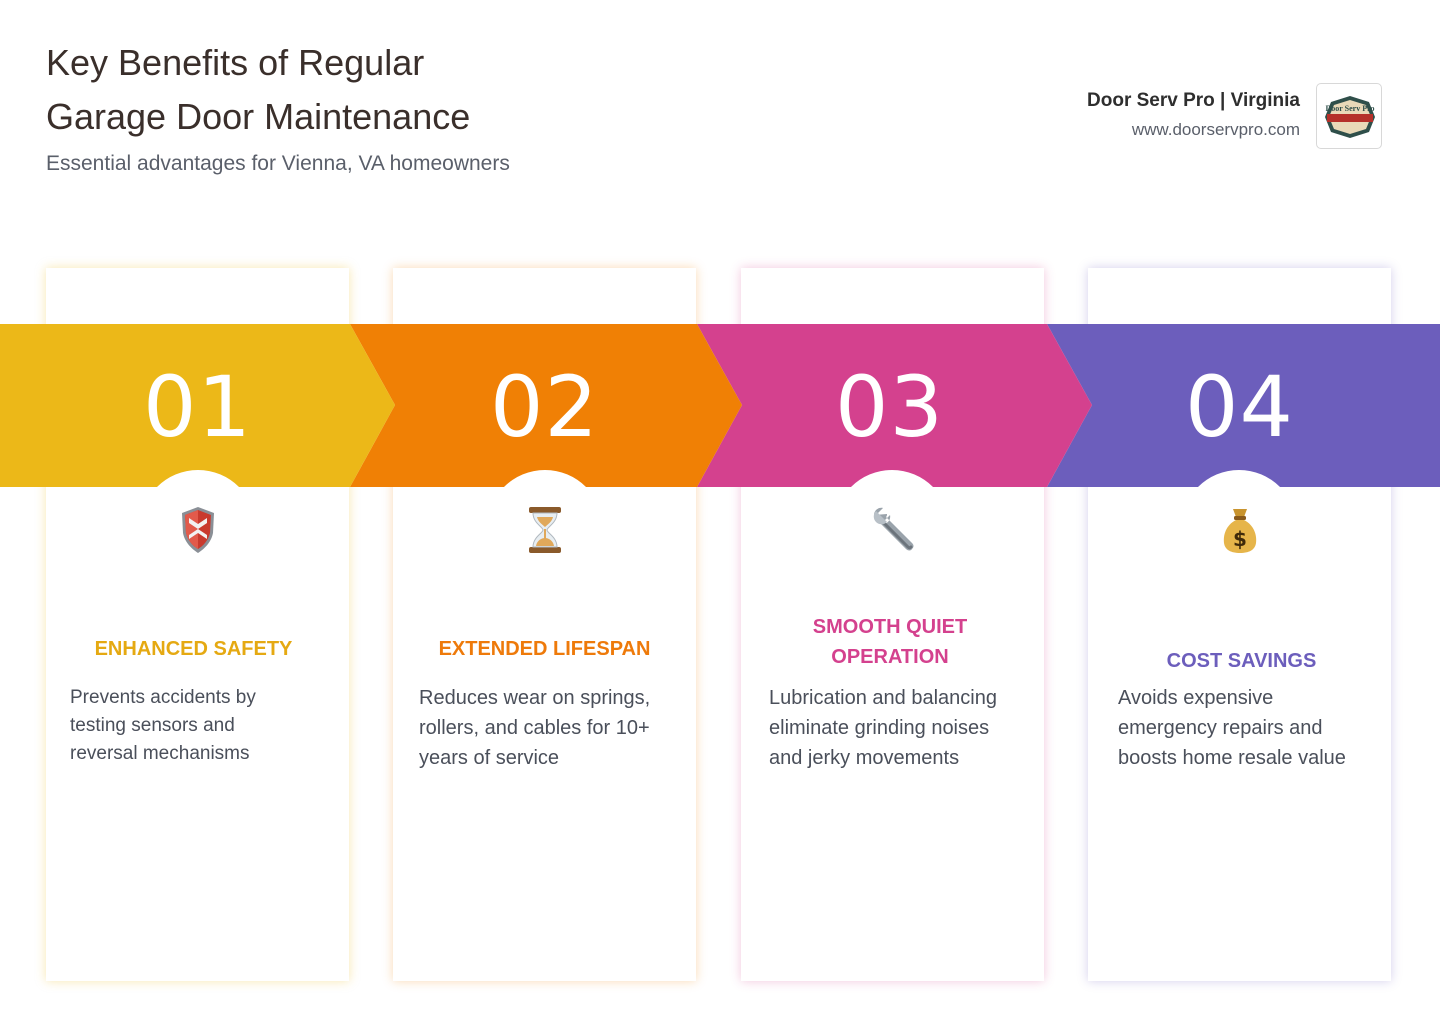  I want to click on brand-logo: Door Serv Pro, so click(1349, 116).